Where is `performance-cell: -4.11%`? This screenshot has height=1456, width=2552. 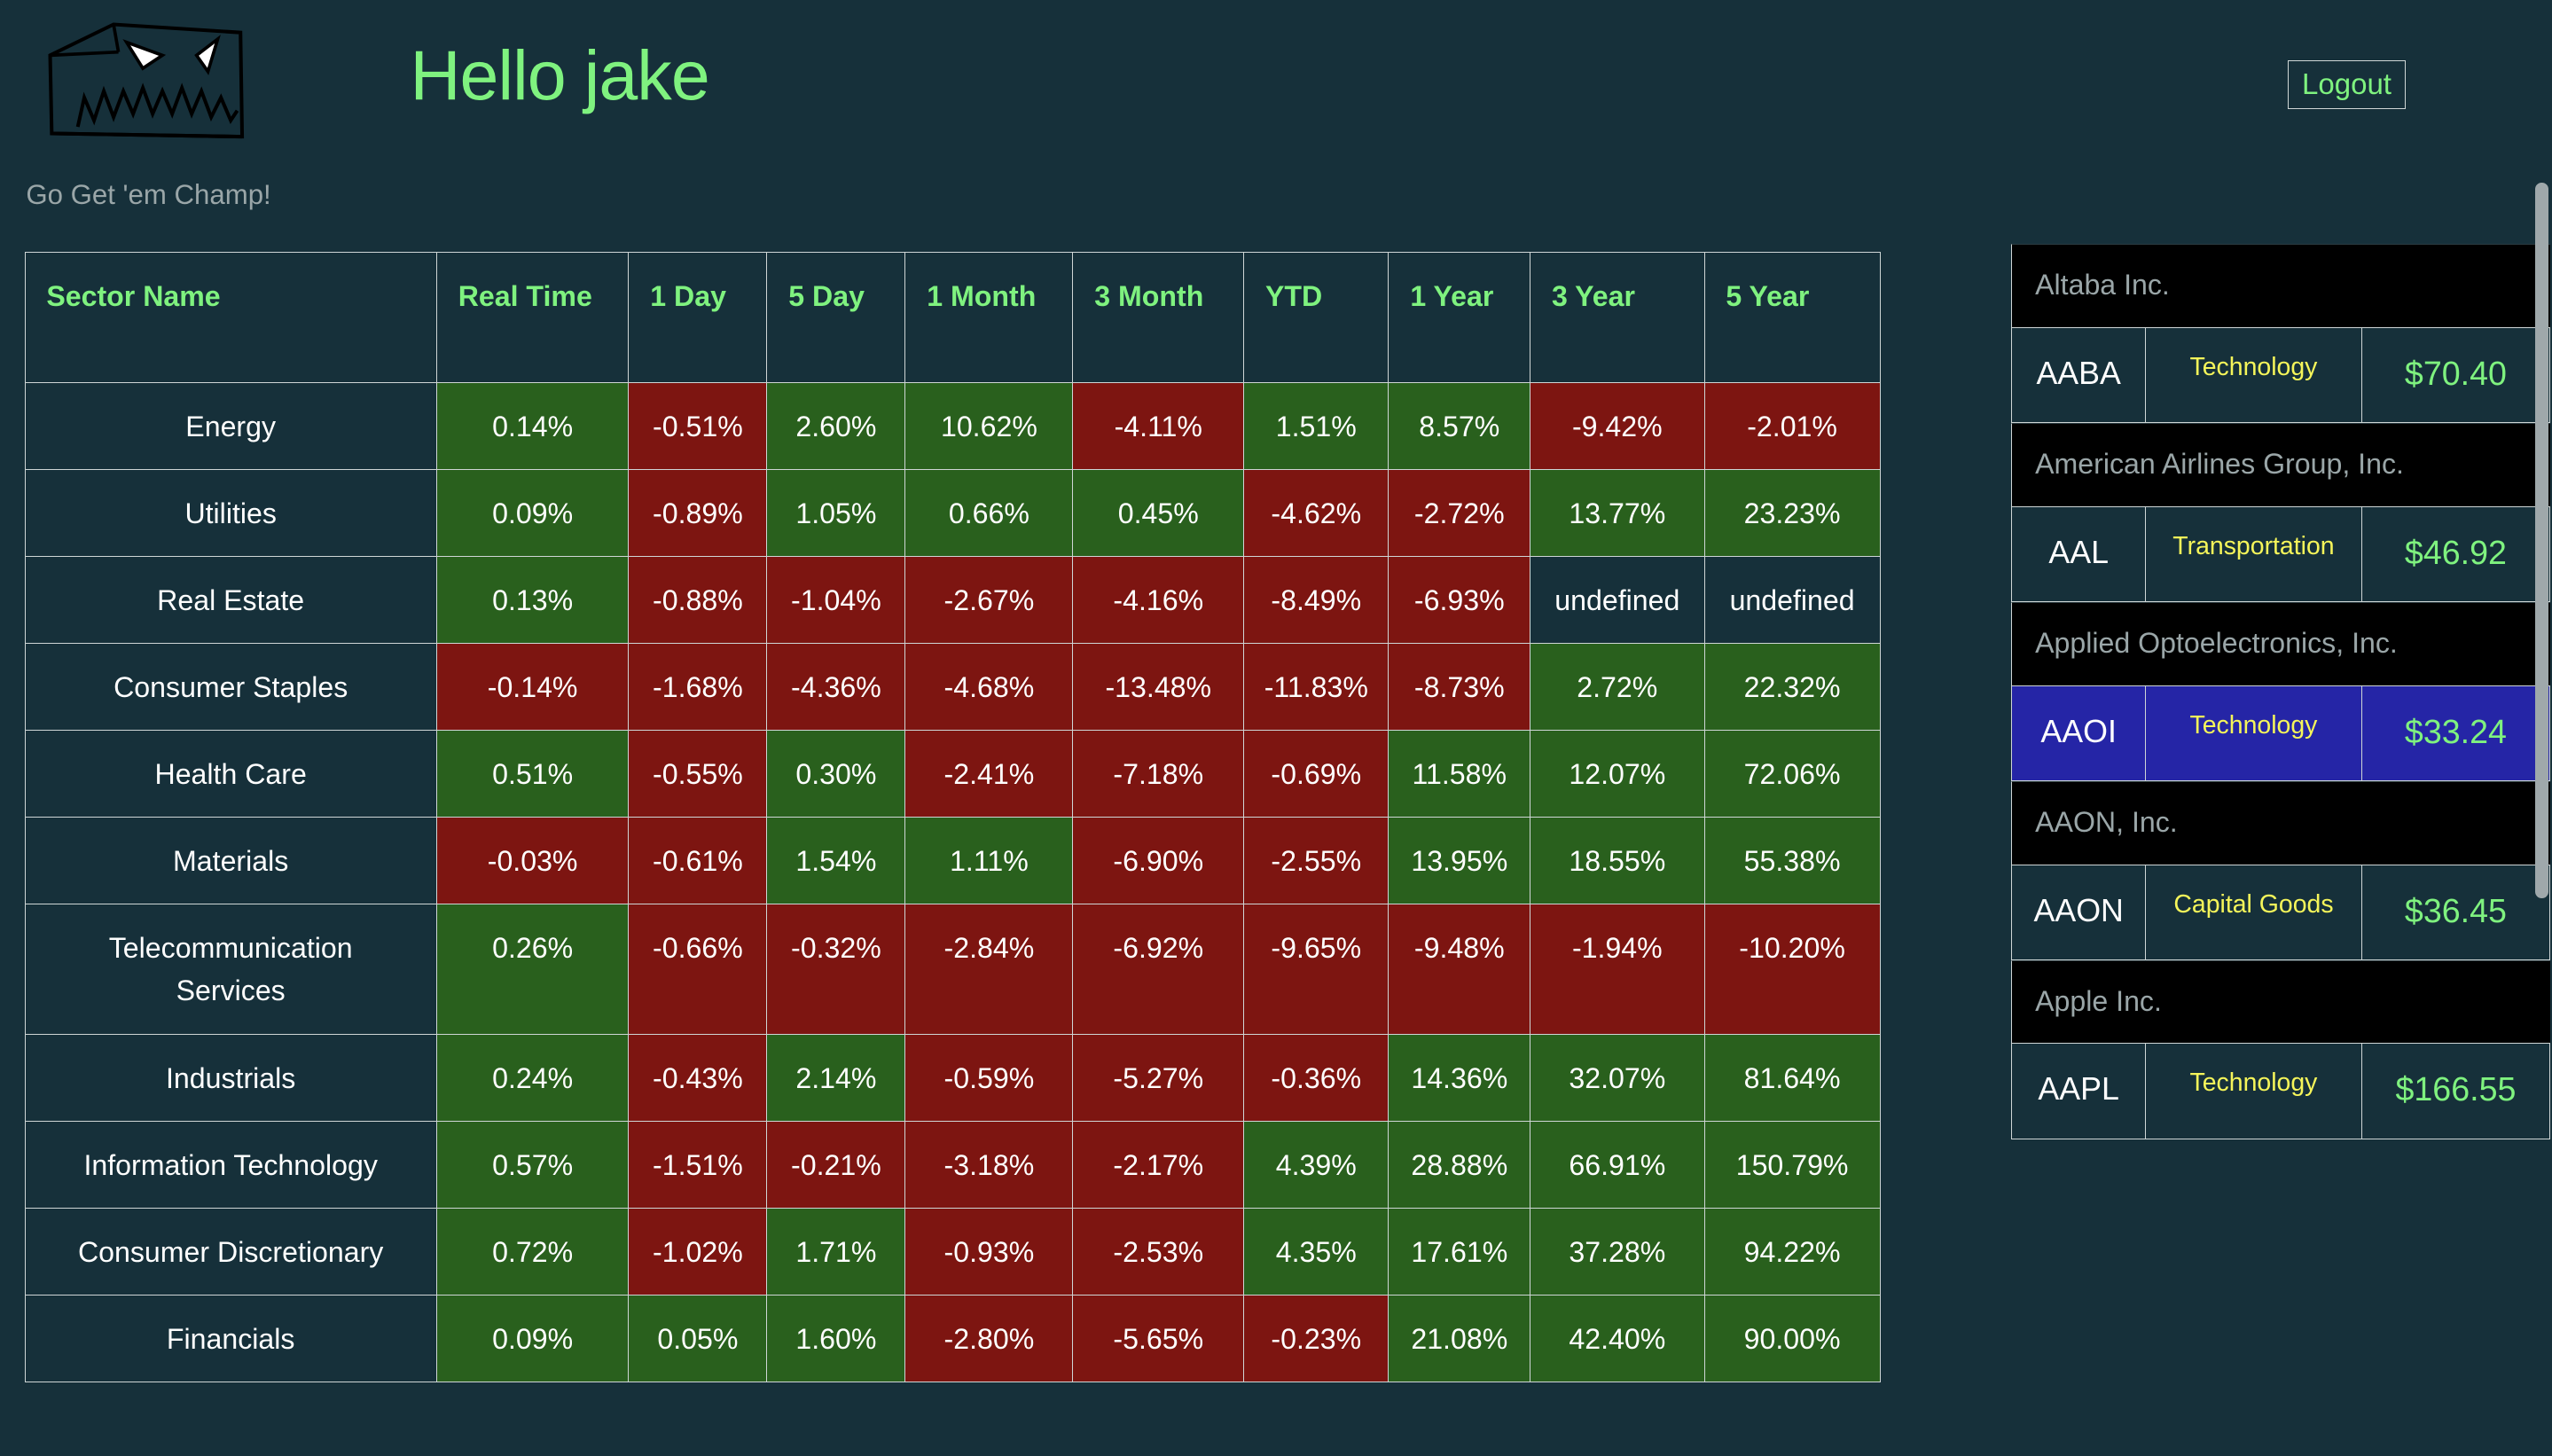 performance-cell: -4.11% is located at coordinates (1158, 426).